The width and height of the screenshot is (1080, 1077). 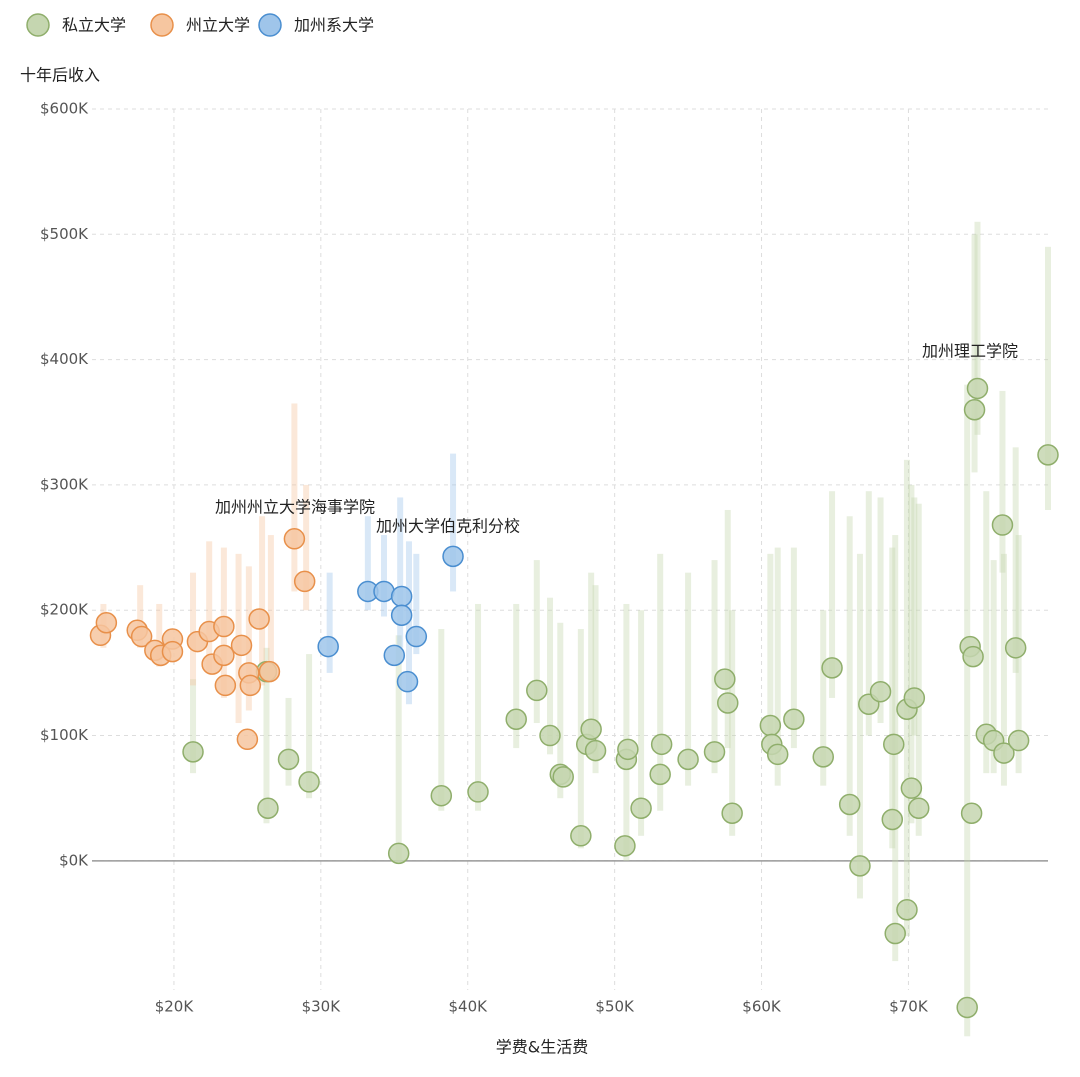 I want to click on annotation: 加州州立大学海事学院, so click(x=295, y=507).